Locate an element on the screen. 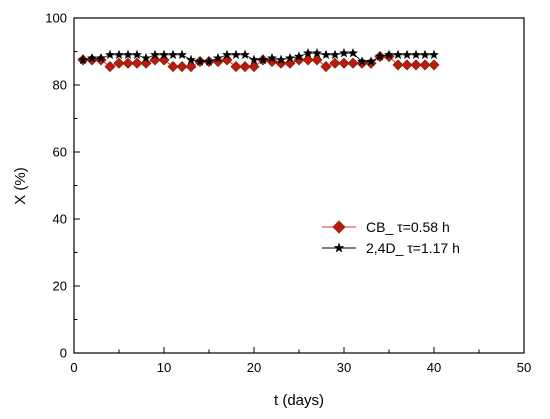 The image size is (550, 419). y-tick-label: 60 is located at coordinates (60, 152).